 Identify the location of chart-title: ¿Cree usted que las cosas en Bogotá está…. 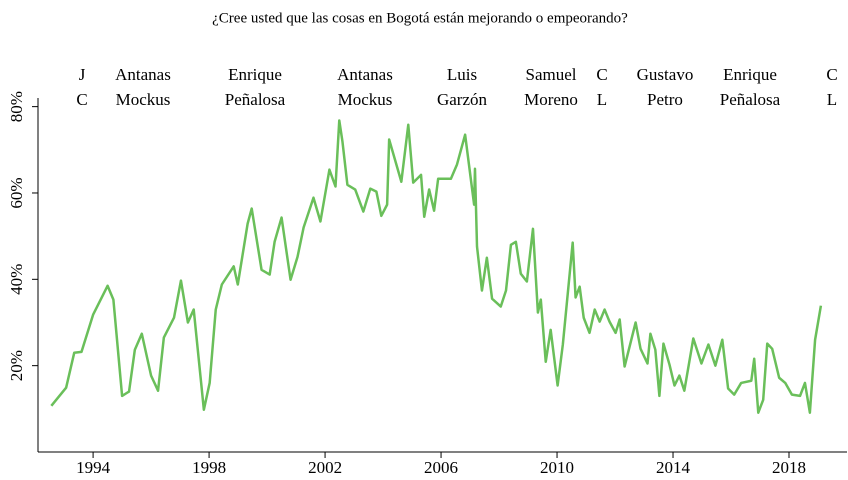
(420, 18).